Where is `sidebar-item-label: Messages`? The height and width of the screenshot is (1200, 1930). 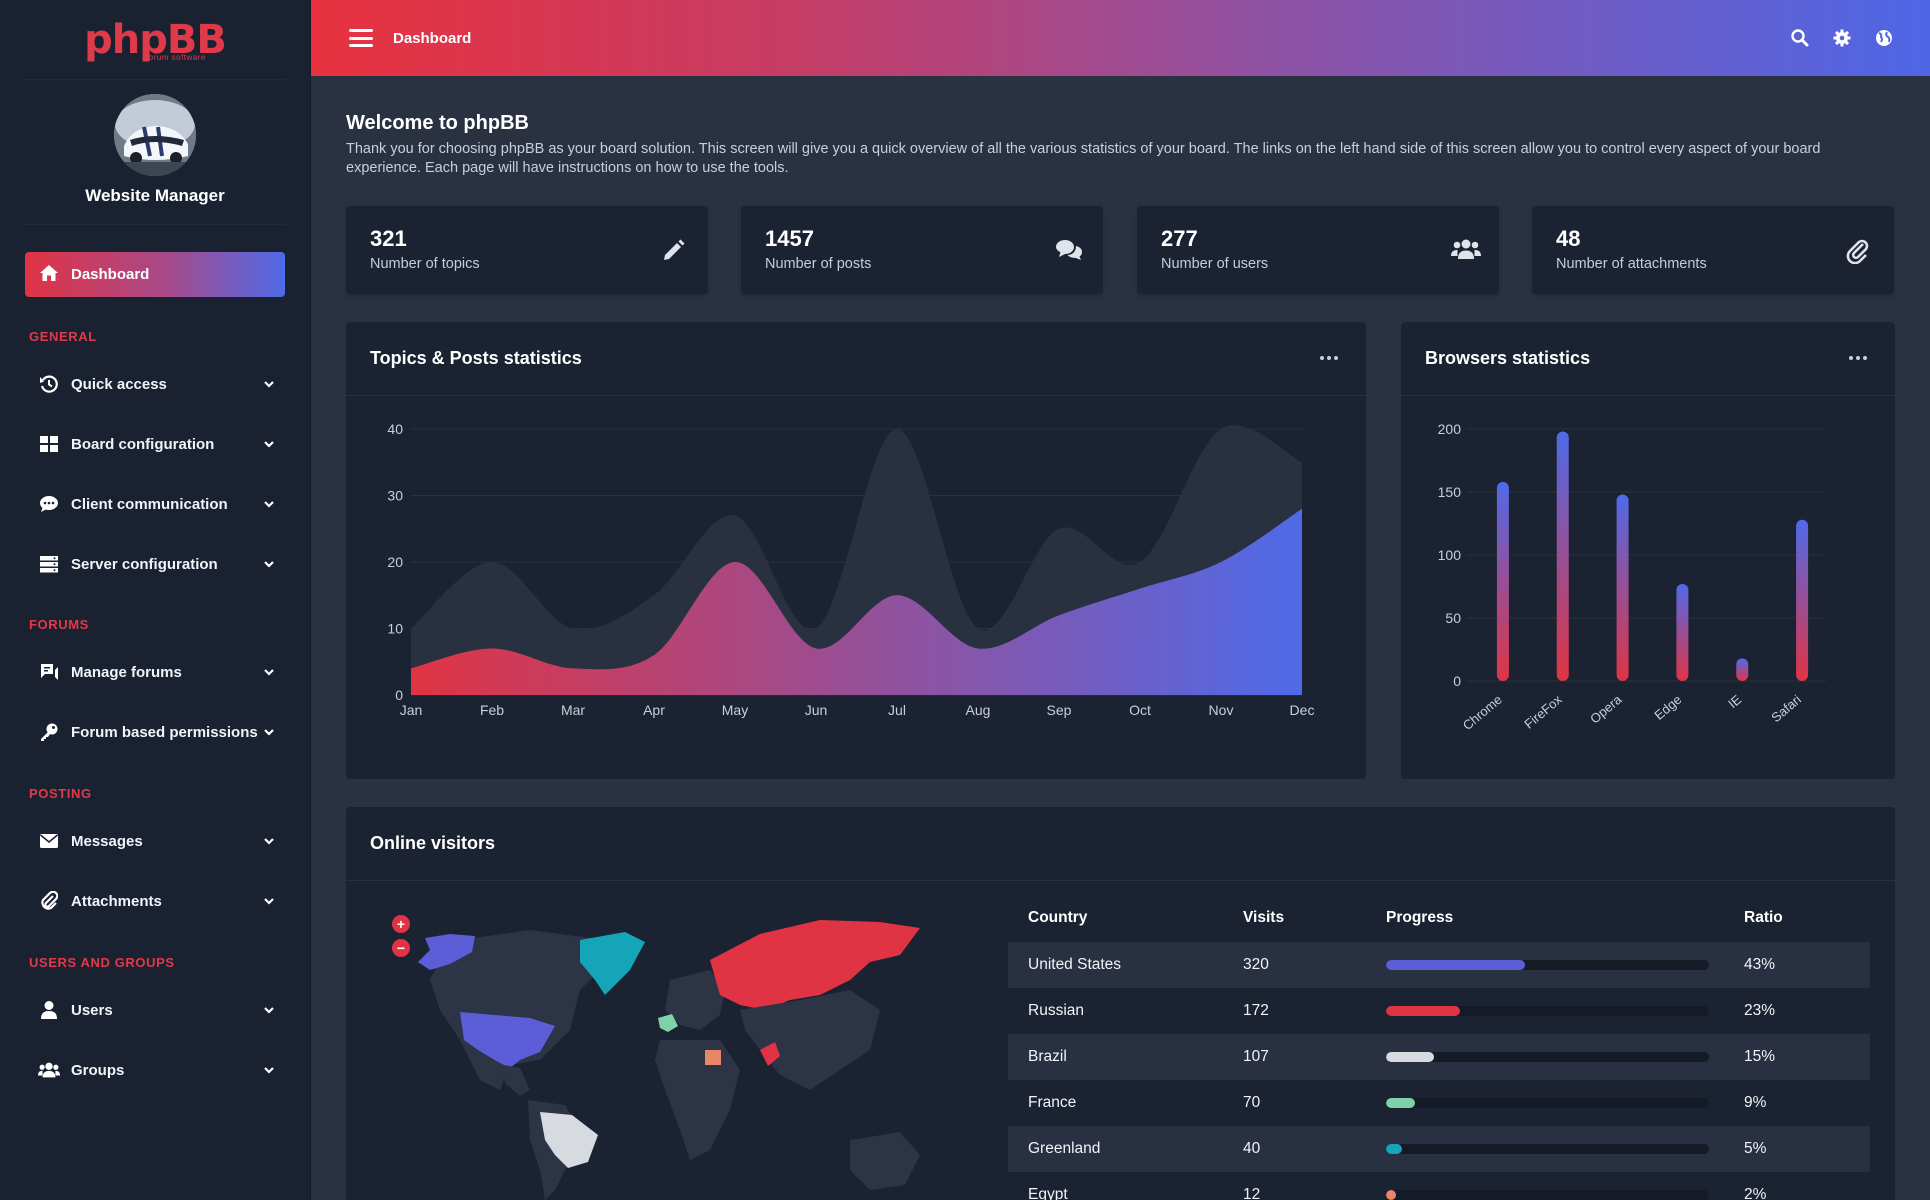
sidebar-item-label: Messages is located at coordinates (107, 841).